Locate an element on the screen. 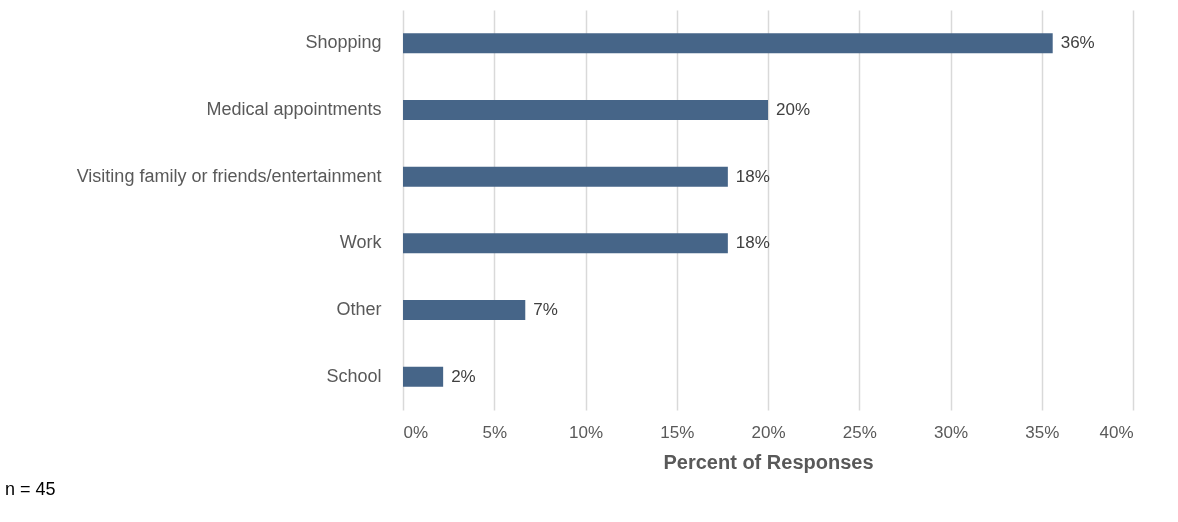 The image size is (1178, 522). x-tick-label: 15% is located at coordinates (677, 432).